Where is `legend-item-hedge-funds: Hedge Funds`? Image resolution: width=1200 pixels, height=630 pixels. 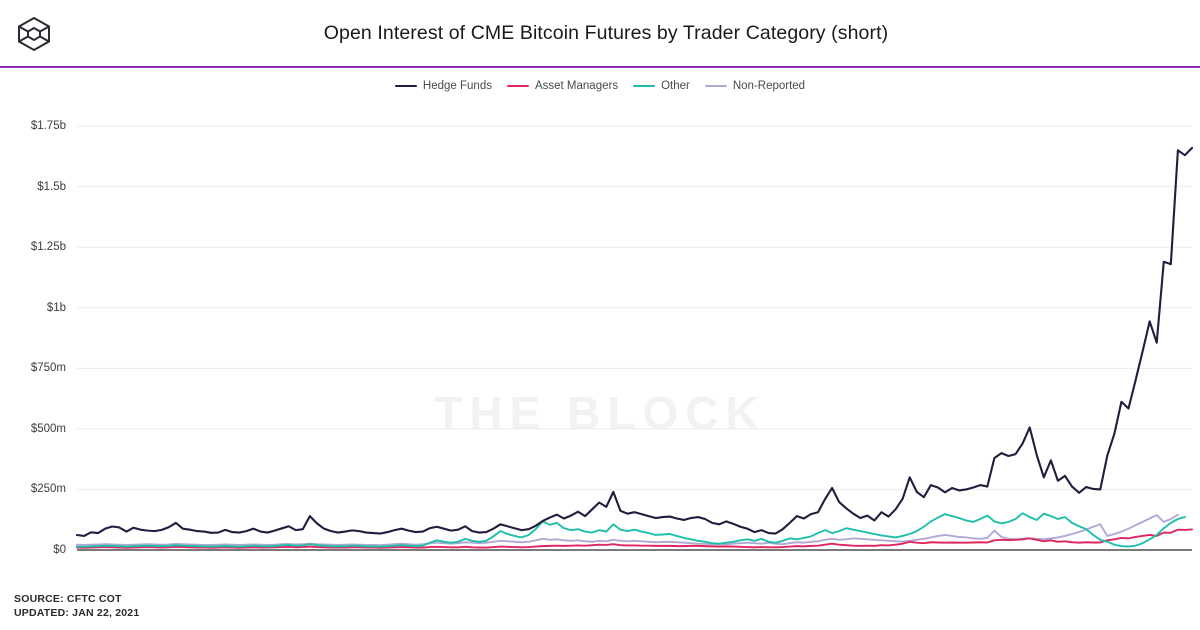 legend-item-hedge-funds: Hedge Funds is located at coordinates (443, 86).